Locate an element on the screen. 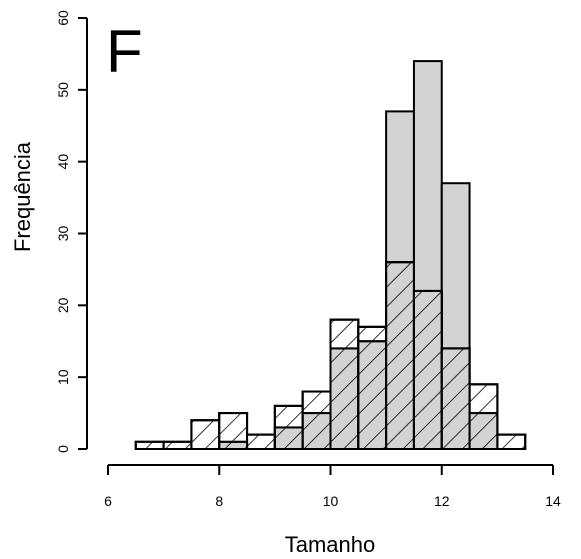 This screenshot has height=559, width=581. y-tick-label-40: 40 is located at coordinates (63, 162).